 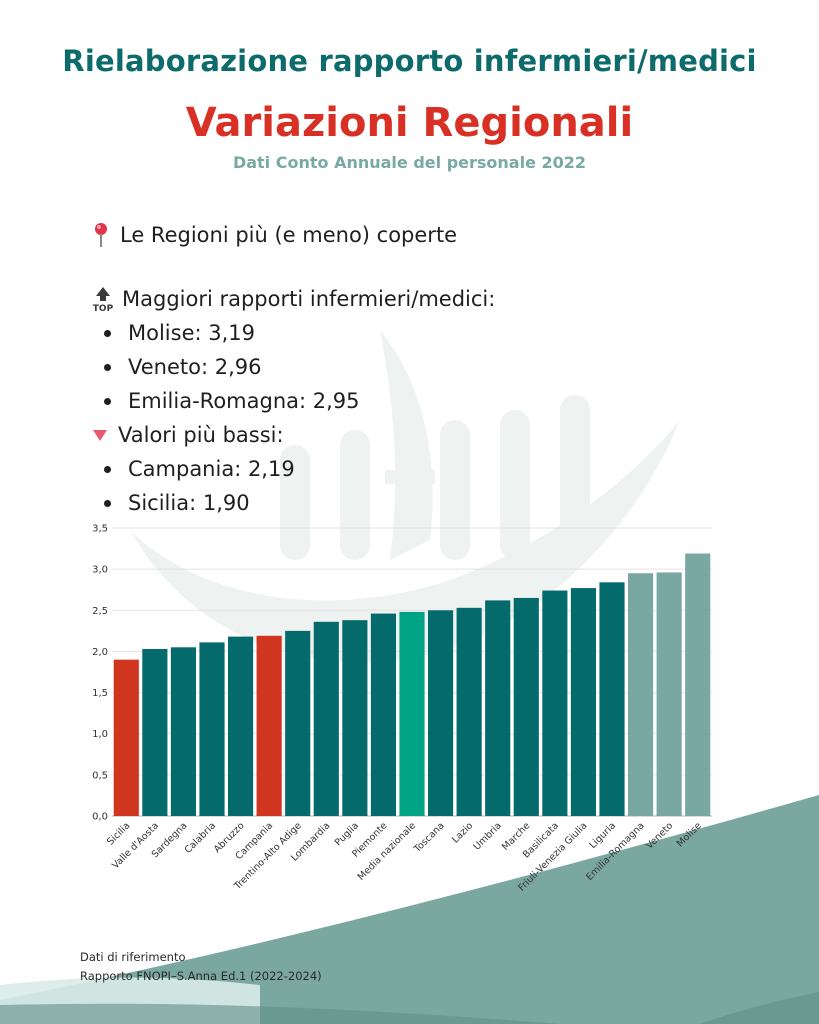 I want to click on list-item: Sicilia: 1,90, so click(x=400, y=503).